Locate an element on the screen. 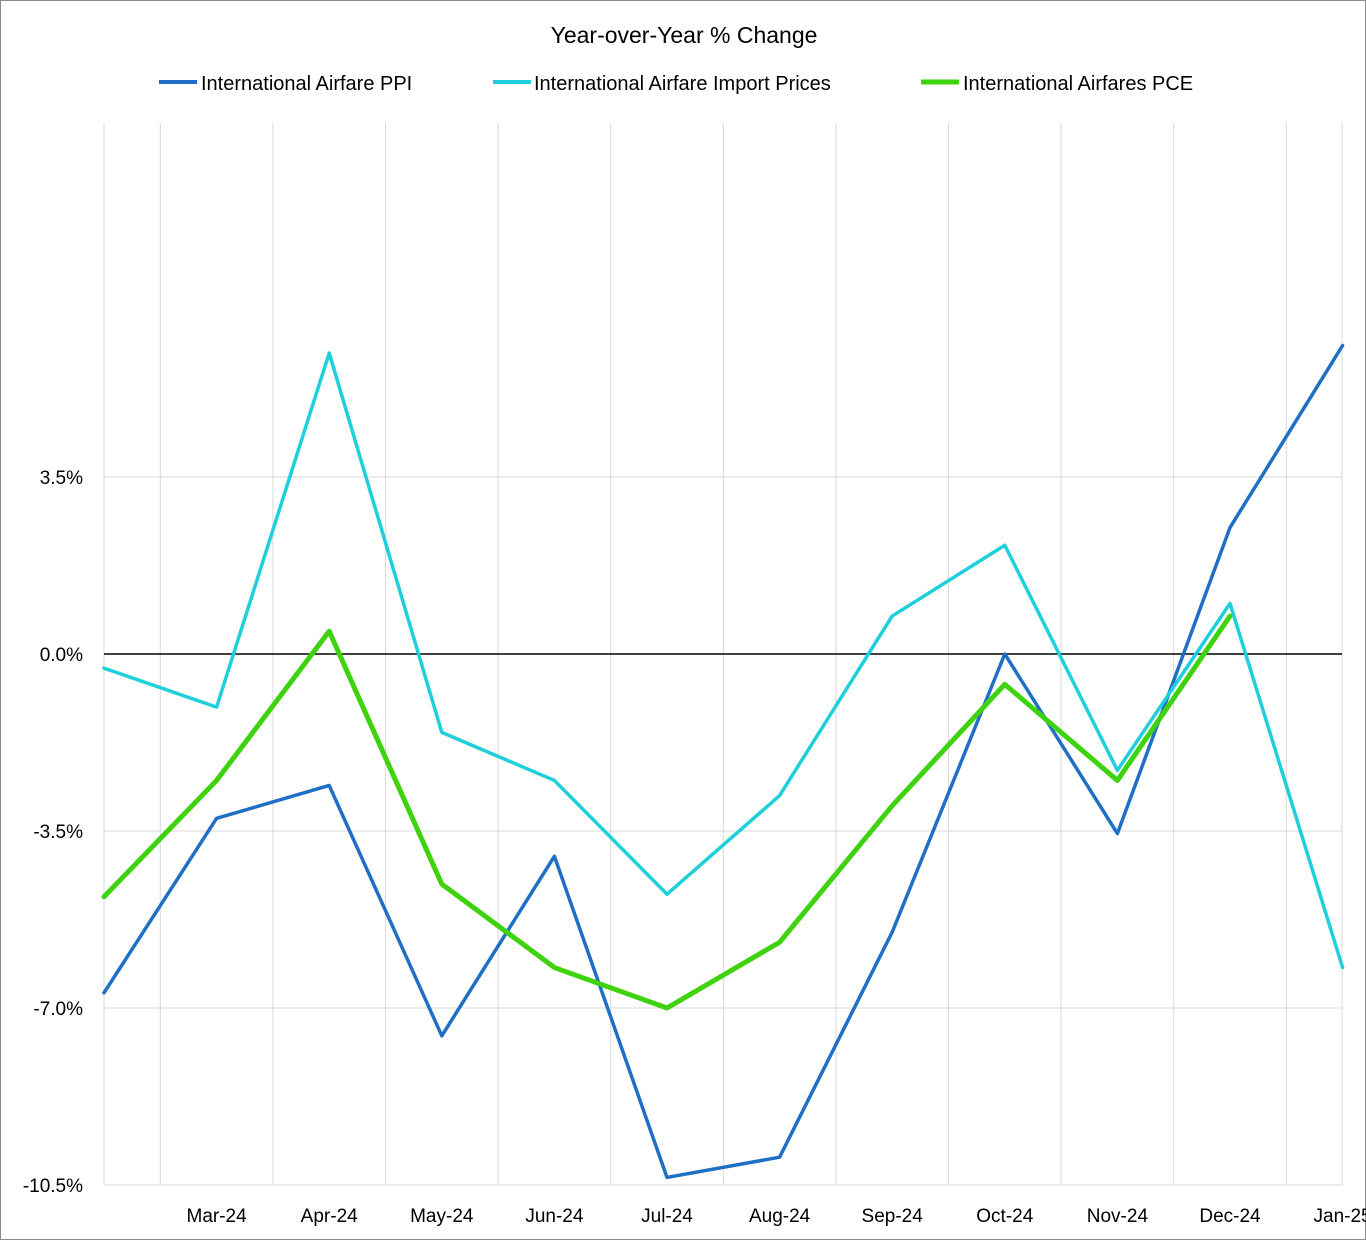 The width and height of the screenshot is (1366, 1241). legend-label-import: International Airfare Import Prices is located at coordinates (682, 84).